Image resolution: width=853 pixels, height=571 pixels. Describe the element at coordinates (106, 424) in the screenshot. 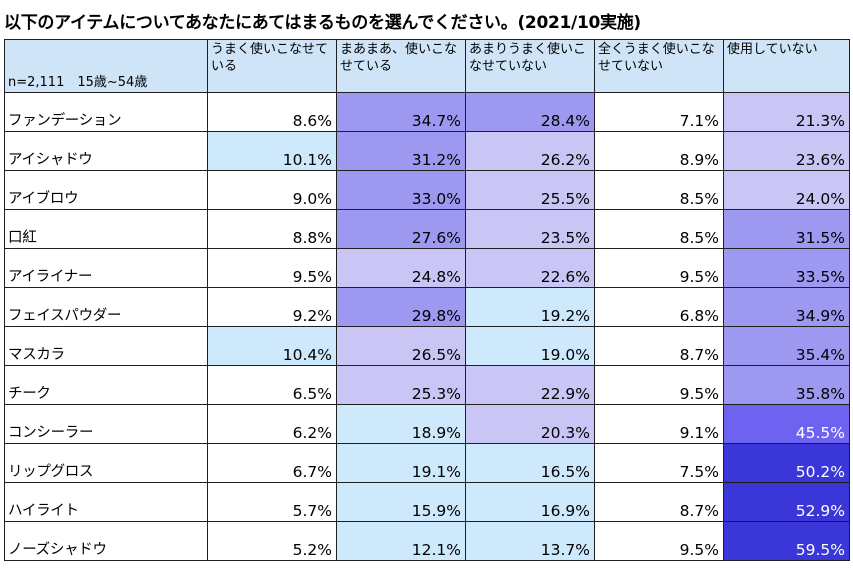

I see `row-label: コンシーラー` at that location.